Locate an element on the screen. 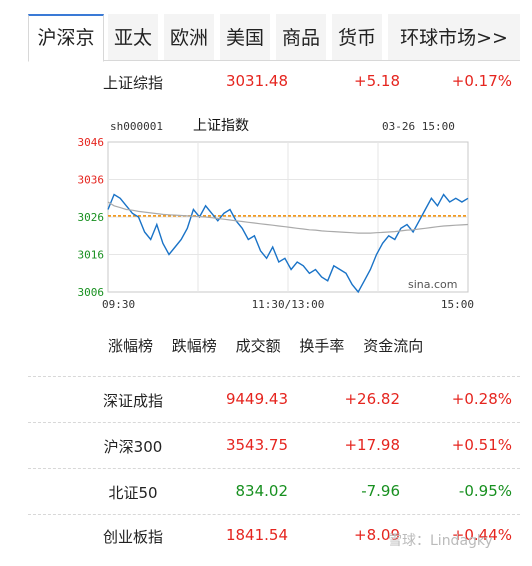 This screenshot has height=566, width=532. index-row: 创业板指 1841.54 +8.09 +0.44% is located at coordinates (289, 546).